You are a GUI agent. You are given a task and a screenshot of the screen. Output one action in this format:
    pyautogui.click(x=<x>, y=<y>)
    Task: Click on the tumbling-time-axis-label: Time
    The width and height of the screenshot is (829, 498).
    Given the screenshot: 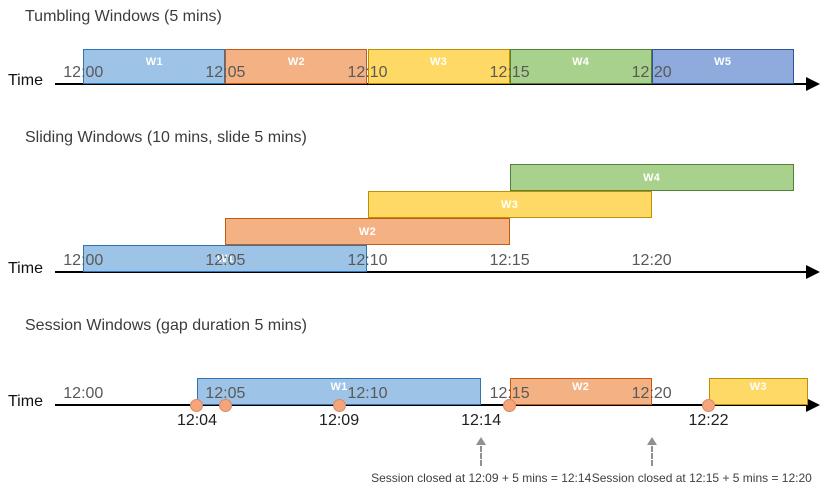 What is the action you would take?
    pyautogui.click(x=25, y=80)
    